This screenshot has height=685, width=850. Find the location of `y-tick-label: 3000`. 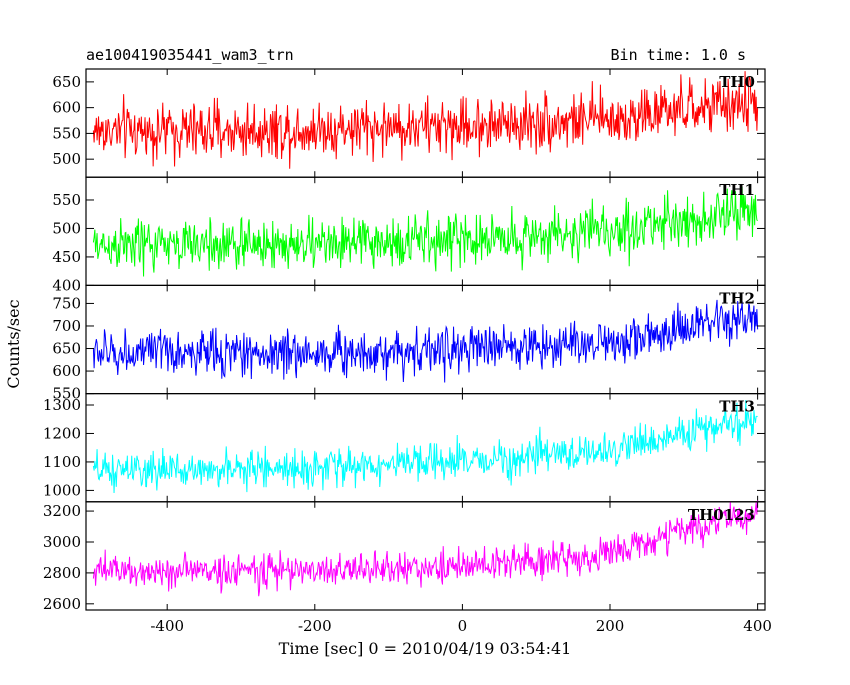

y-tick-label: 3000 is located at coordinates (62, 542).